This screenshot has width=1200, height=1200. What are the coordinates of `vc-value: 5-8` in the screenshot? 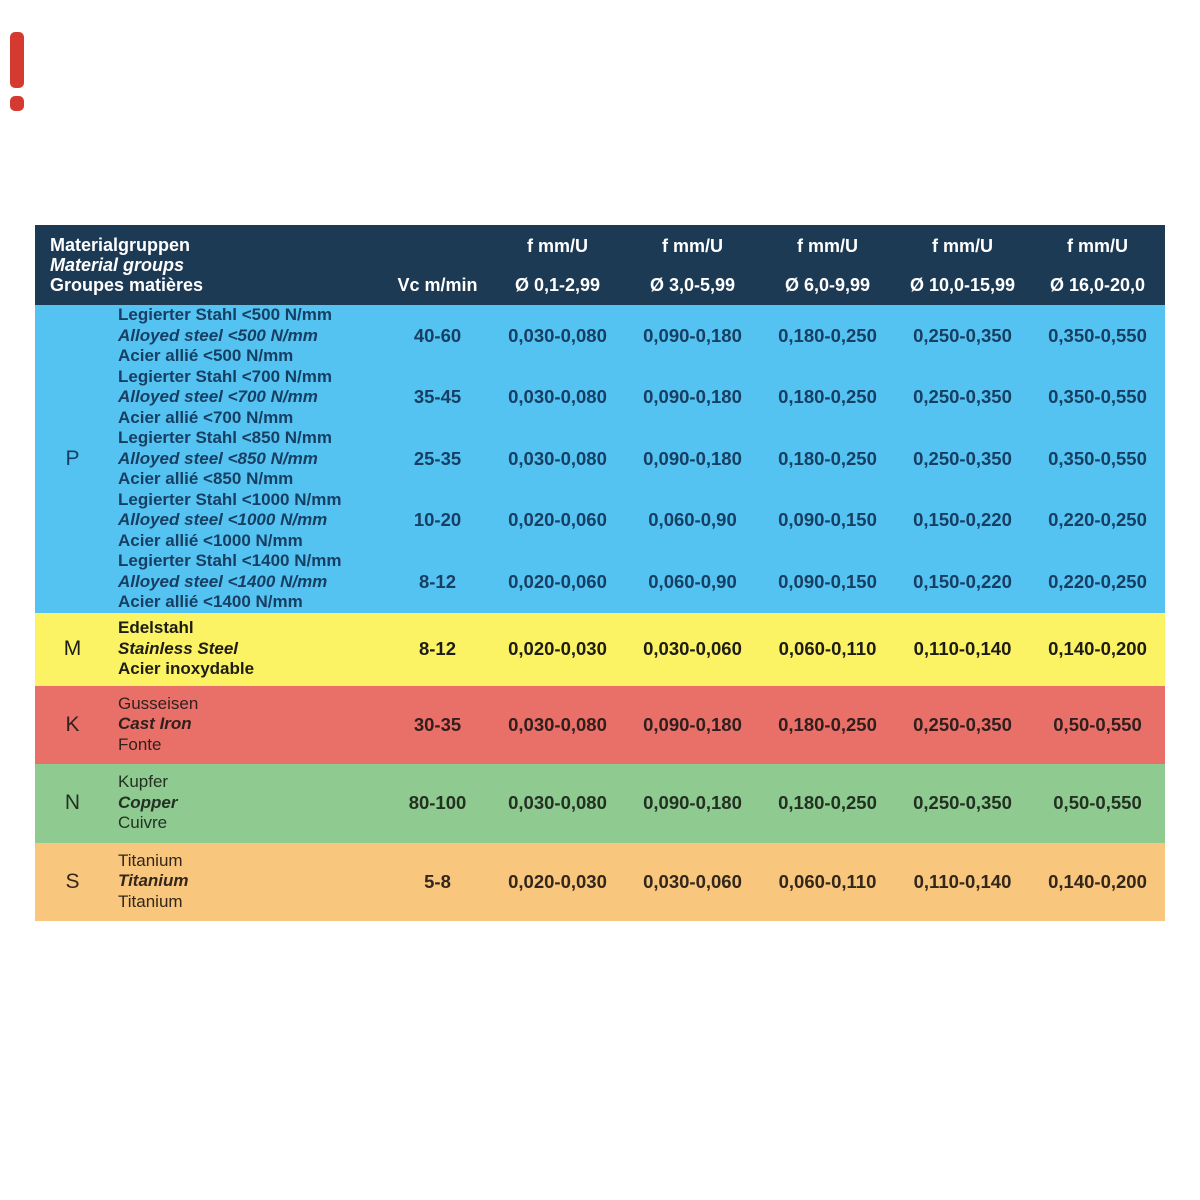 It's located at (437, 881).